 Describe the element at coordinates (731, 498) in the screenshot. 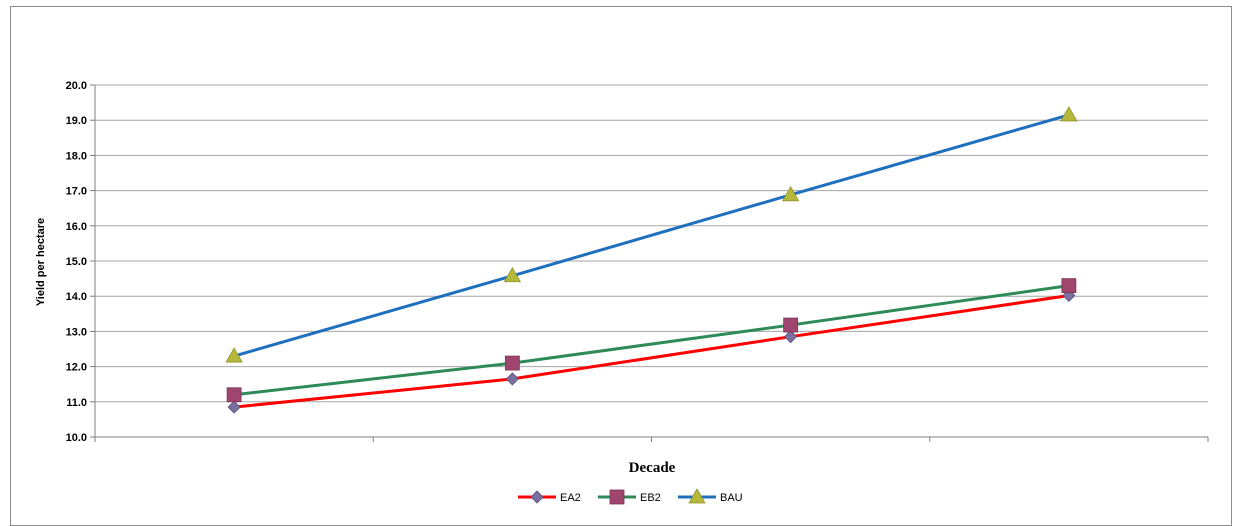

I see `legend-label-bau: BAU` at that location.